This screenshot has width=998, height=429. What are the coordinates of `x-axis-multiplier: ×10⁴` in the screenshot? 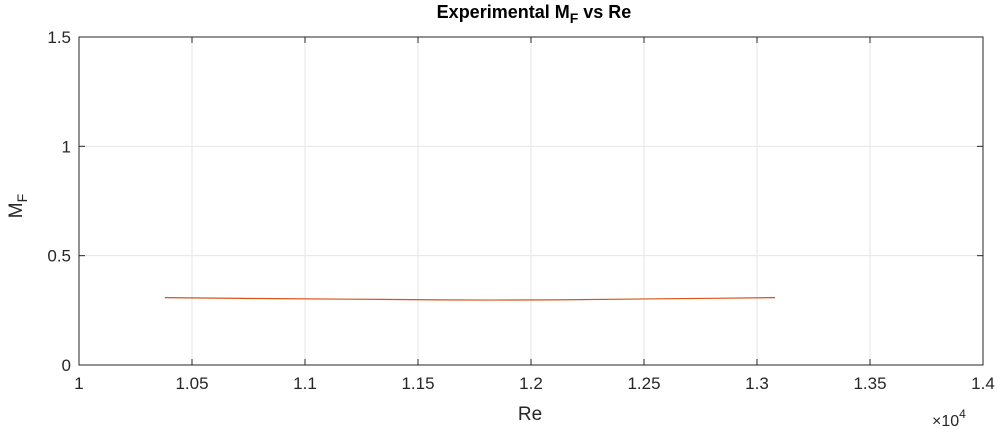 It's located at (949, 418).